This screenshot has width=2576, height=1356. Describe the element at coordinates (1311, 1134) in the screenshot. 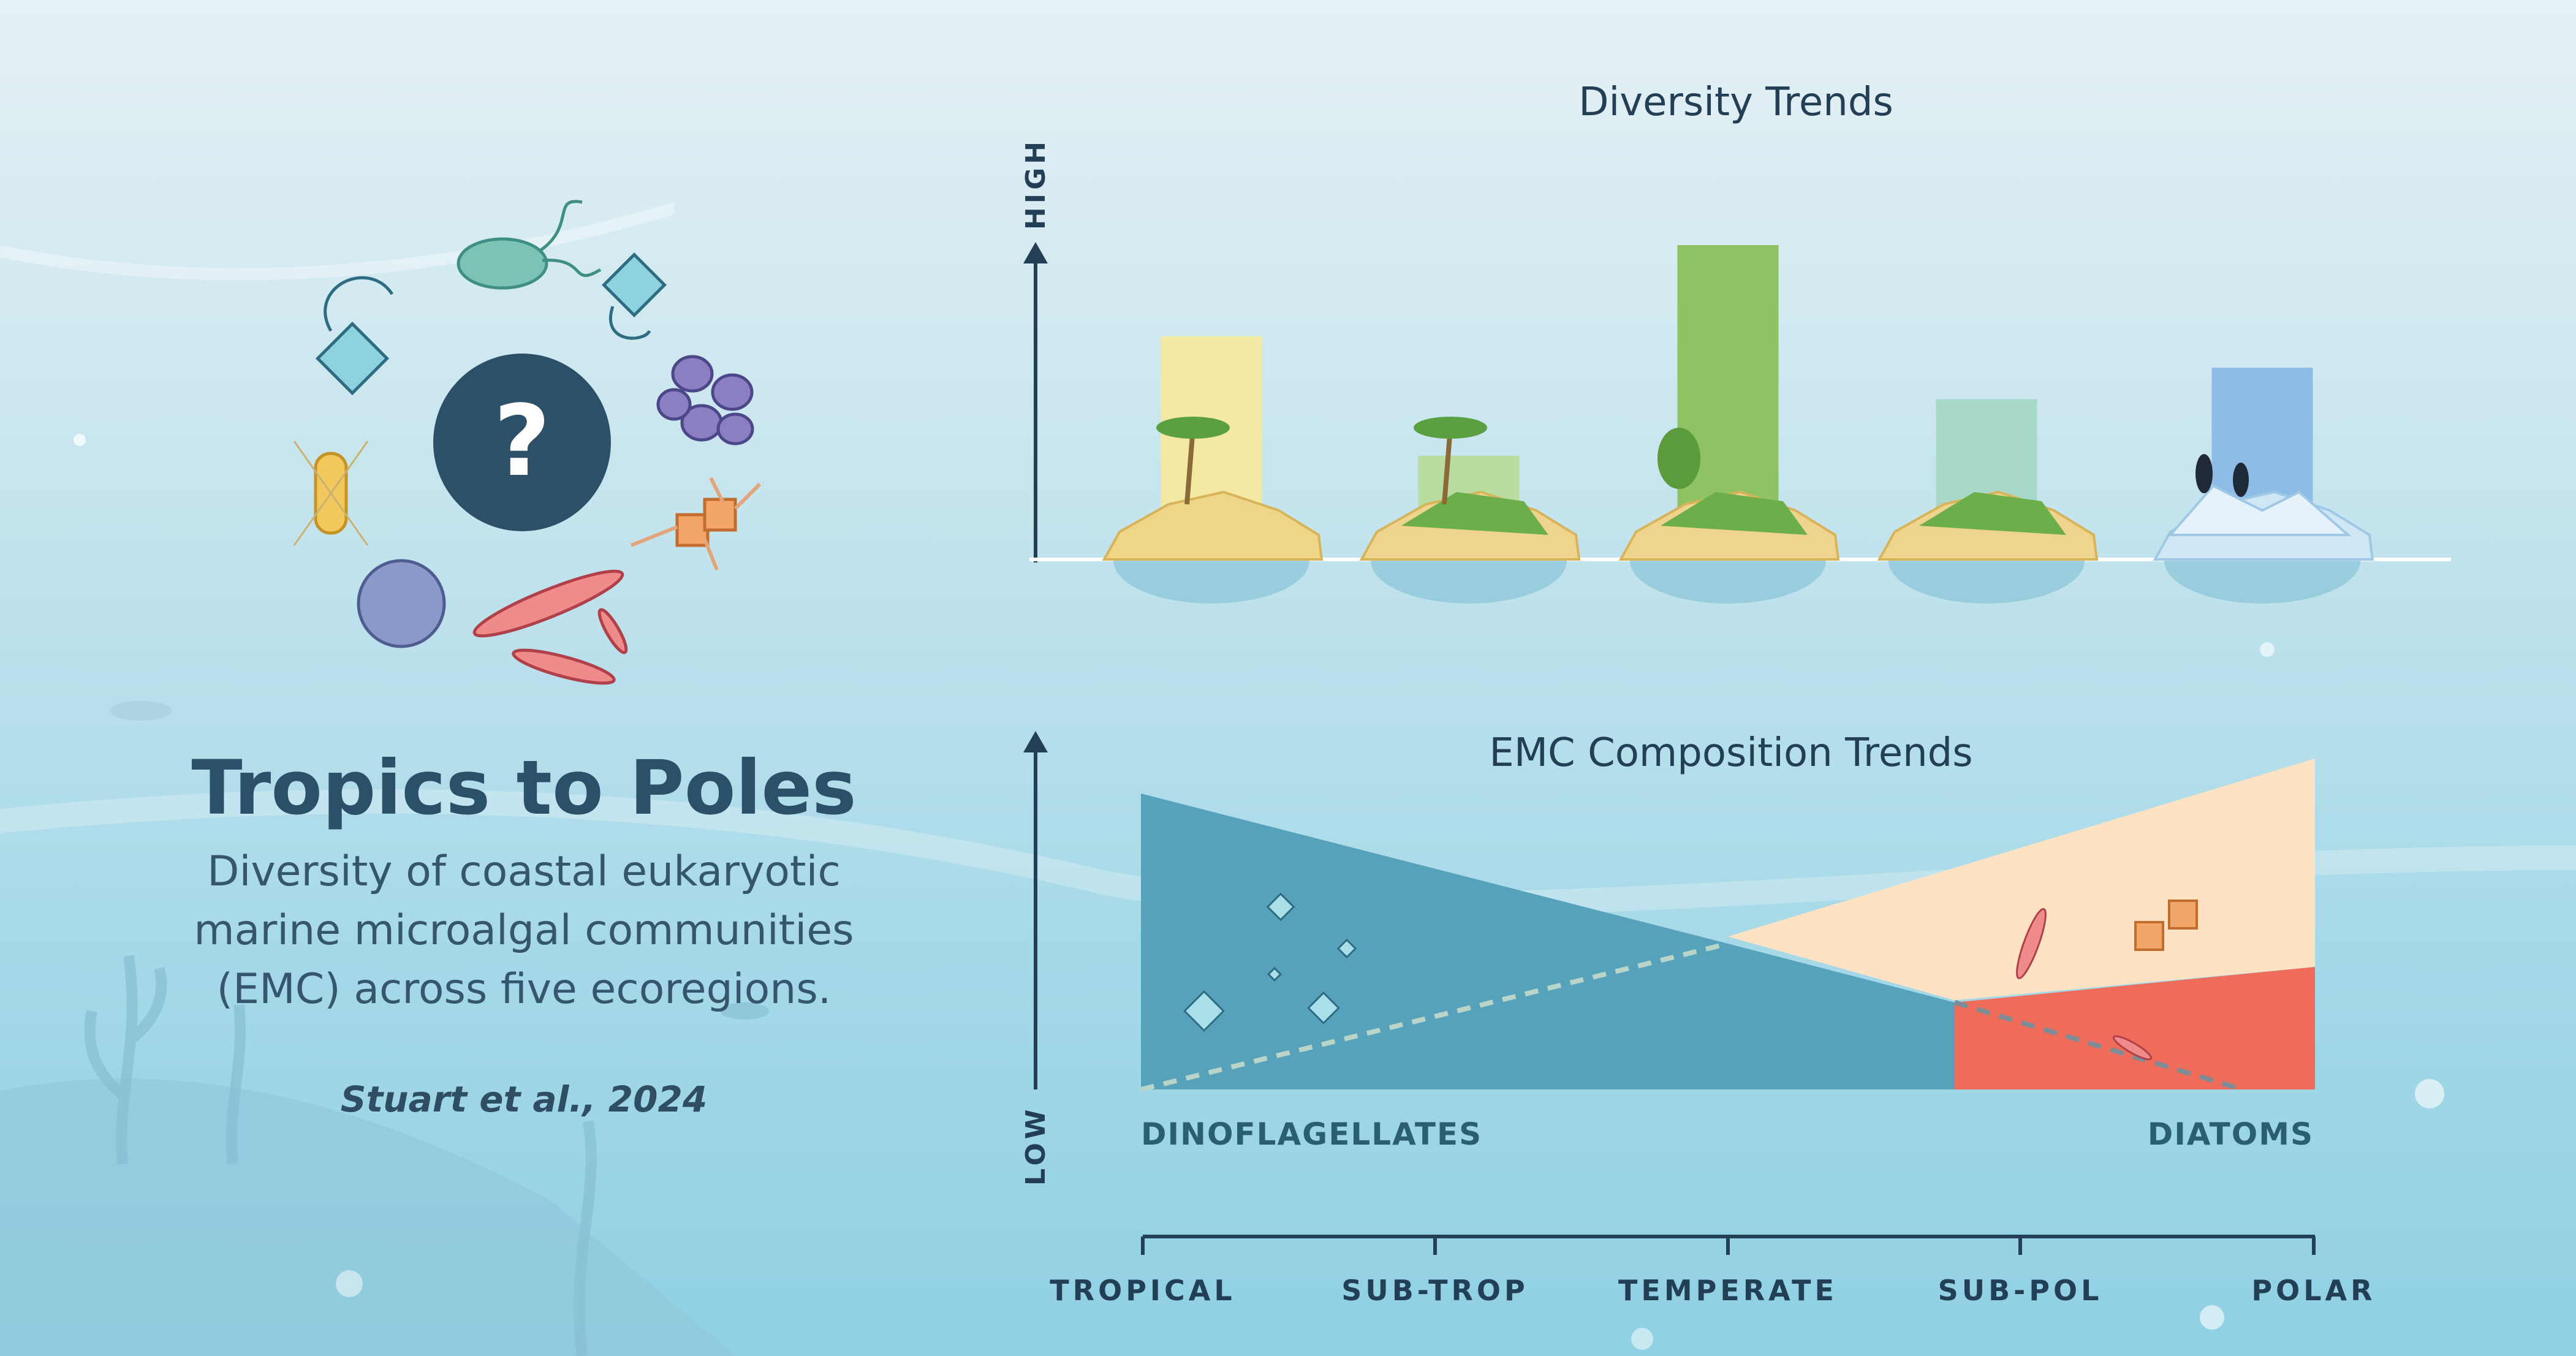

I see `legend-dinoflagellates: DINOFLAGELLATES` at that location.